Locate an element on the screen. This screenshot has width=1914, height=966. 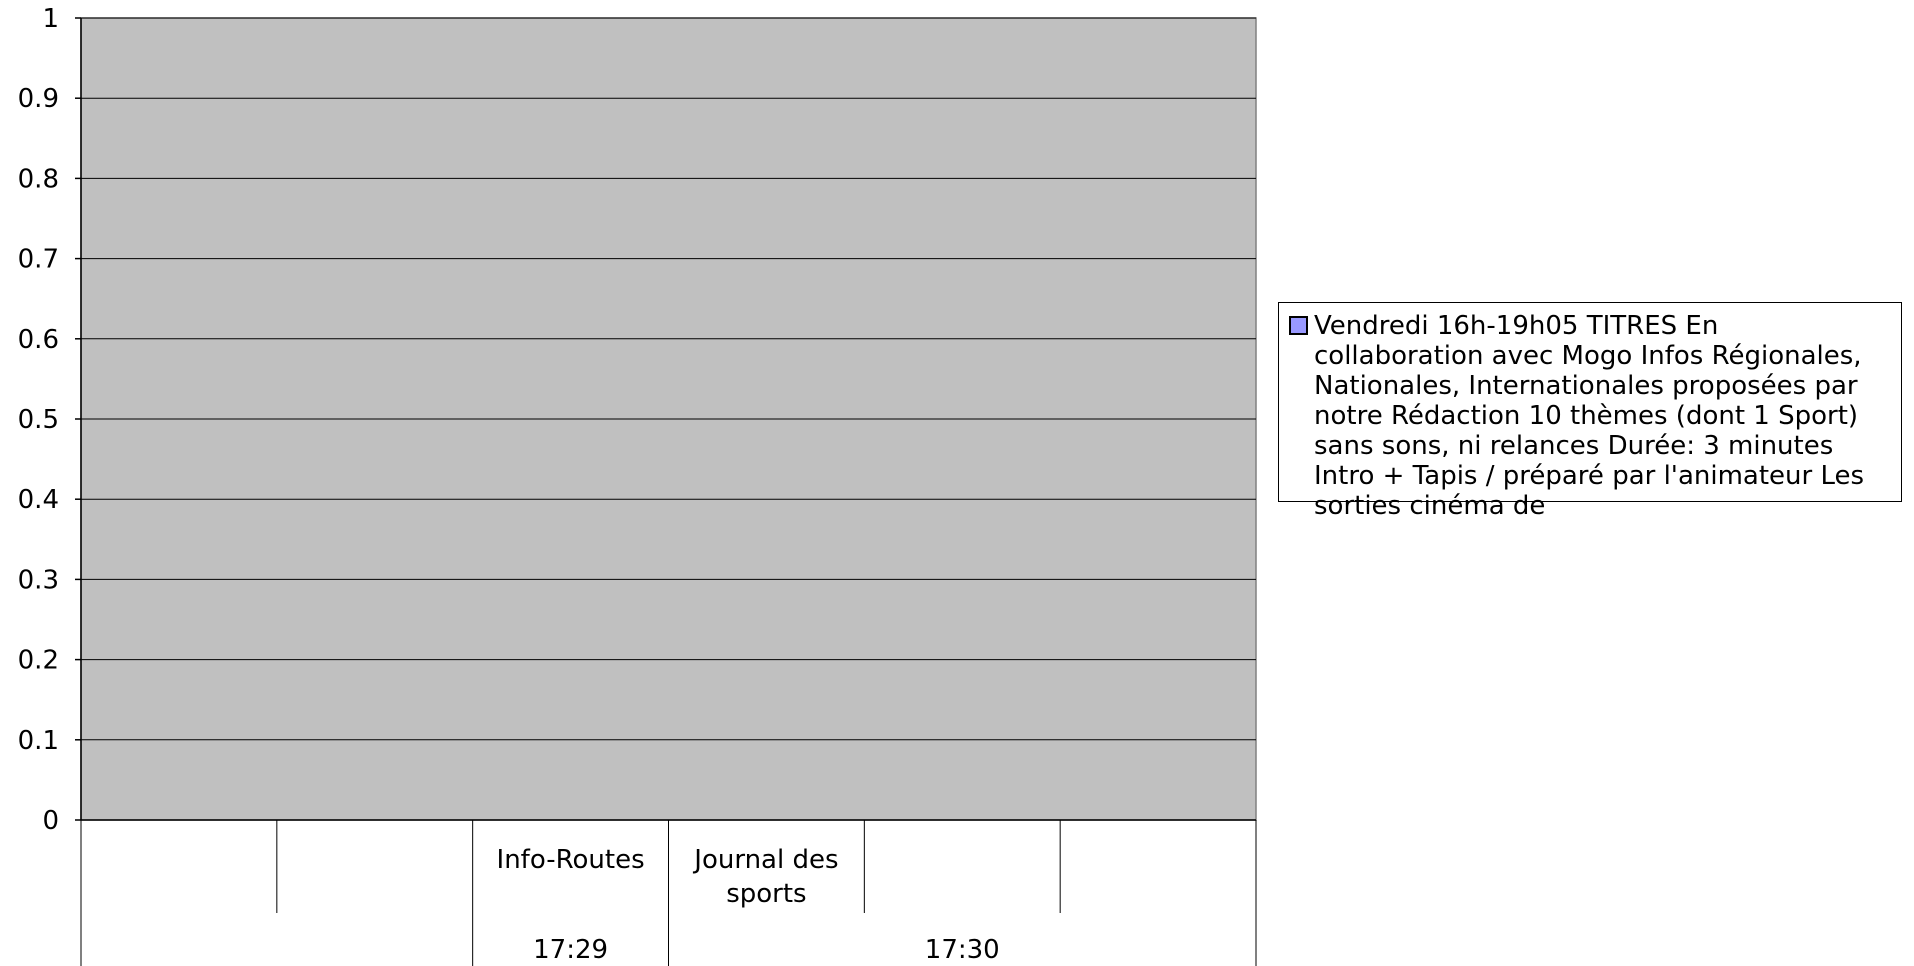
y-tick-label: 0.8 is located at coordinates (38, 179).